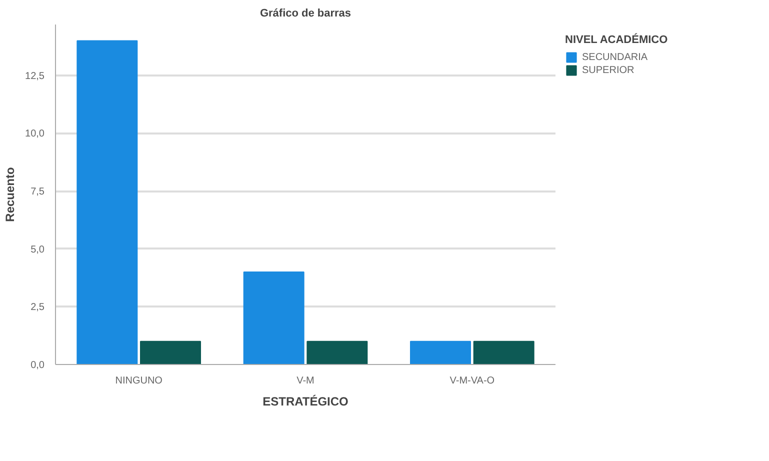 The width and height of the screenshot is (769, 461). What do you see at coordinates (616, 40) in the screenshot?
I see `legend-title: NIVEL ACADÉMICO` at bounding box center [616, 40].